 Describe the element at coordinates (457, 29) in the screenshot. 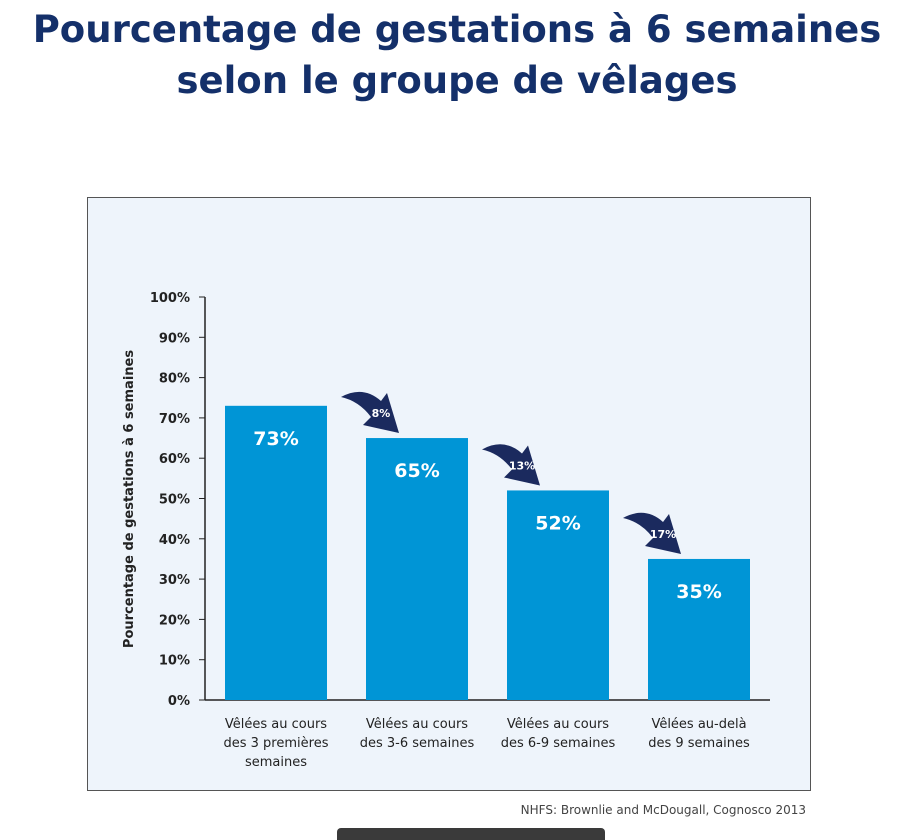

I see `title-line-1: Pourcentage de gestations à 6 semaines` at that location.